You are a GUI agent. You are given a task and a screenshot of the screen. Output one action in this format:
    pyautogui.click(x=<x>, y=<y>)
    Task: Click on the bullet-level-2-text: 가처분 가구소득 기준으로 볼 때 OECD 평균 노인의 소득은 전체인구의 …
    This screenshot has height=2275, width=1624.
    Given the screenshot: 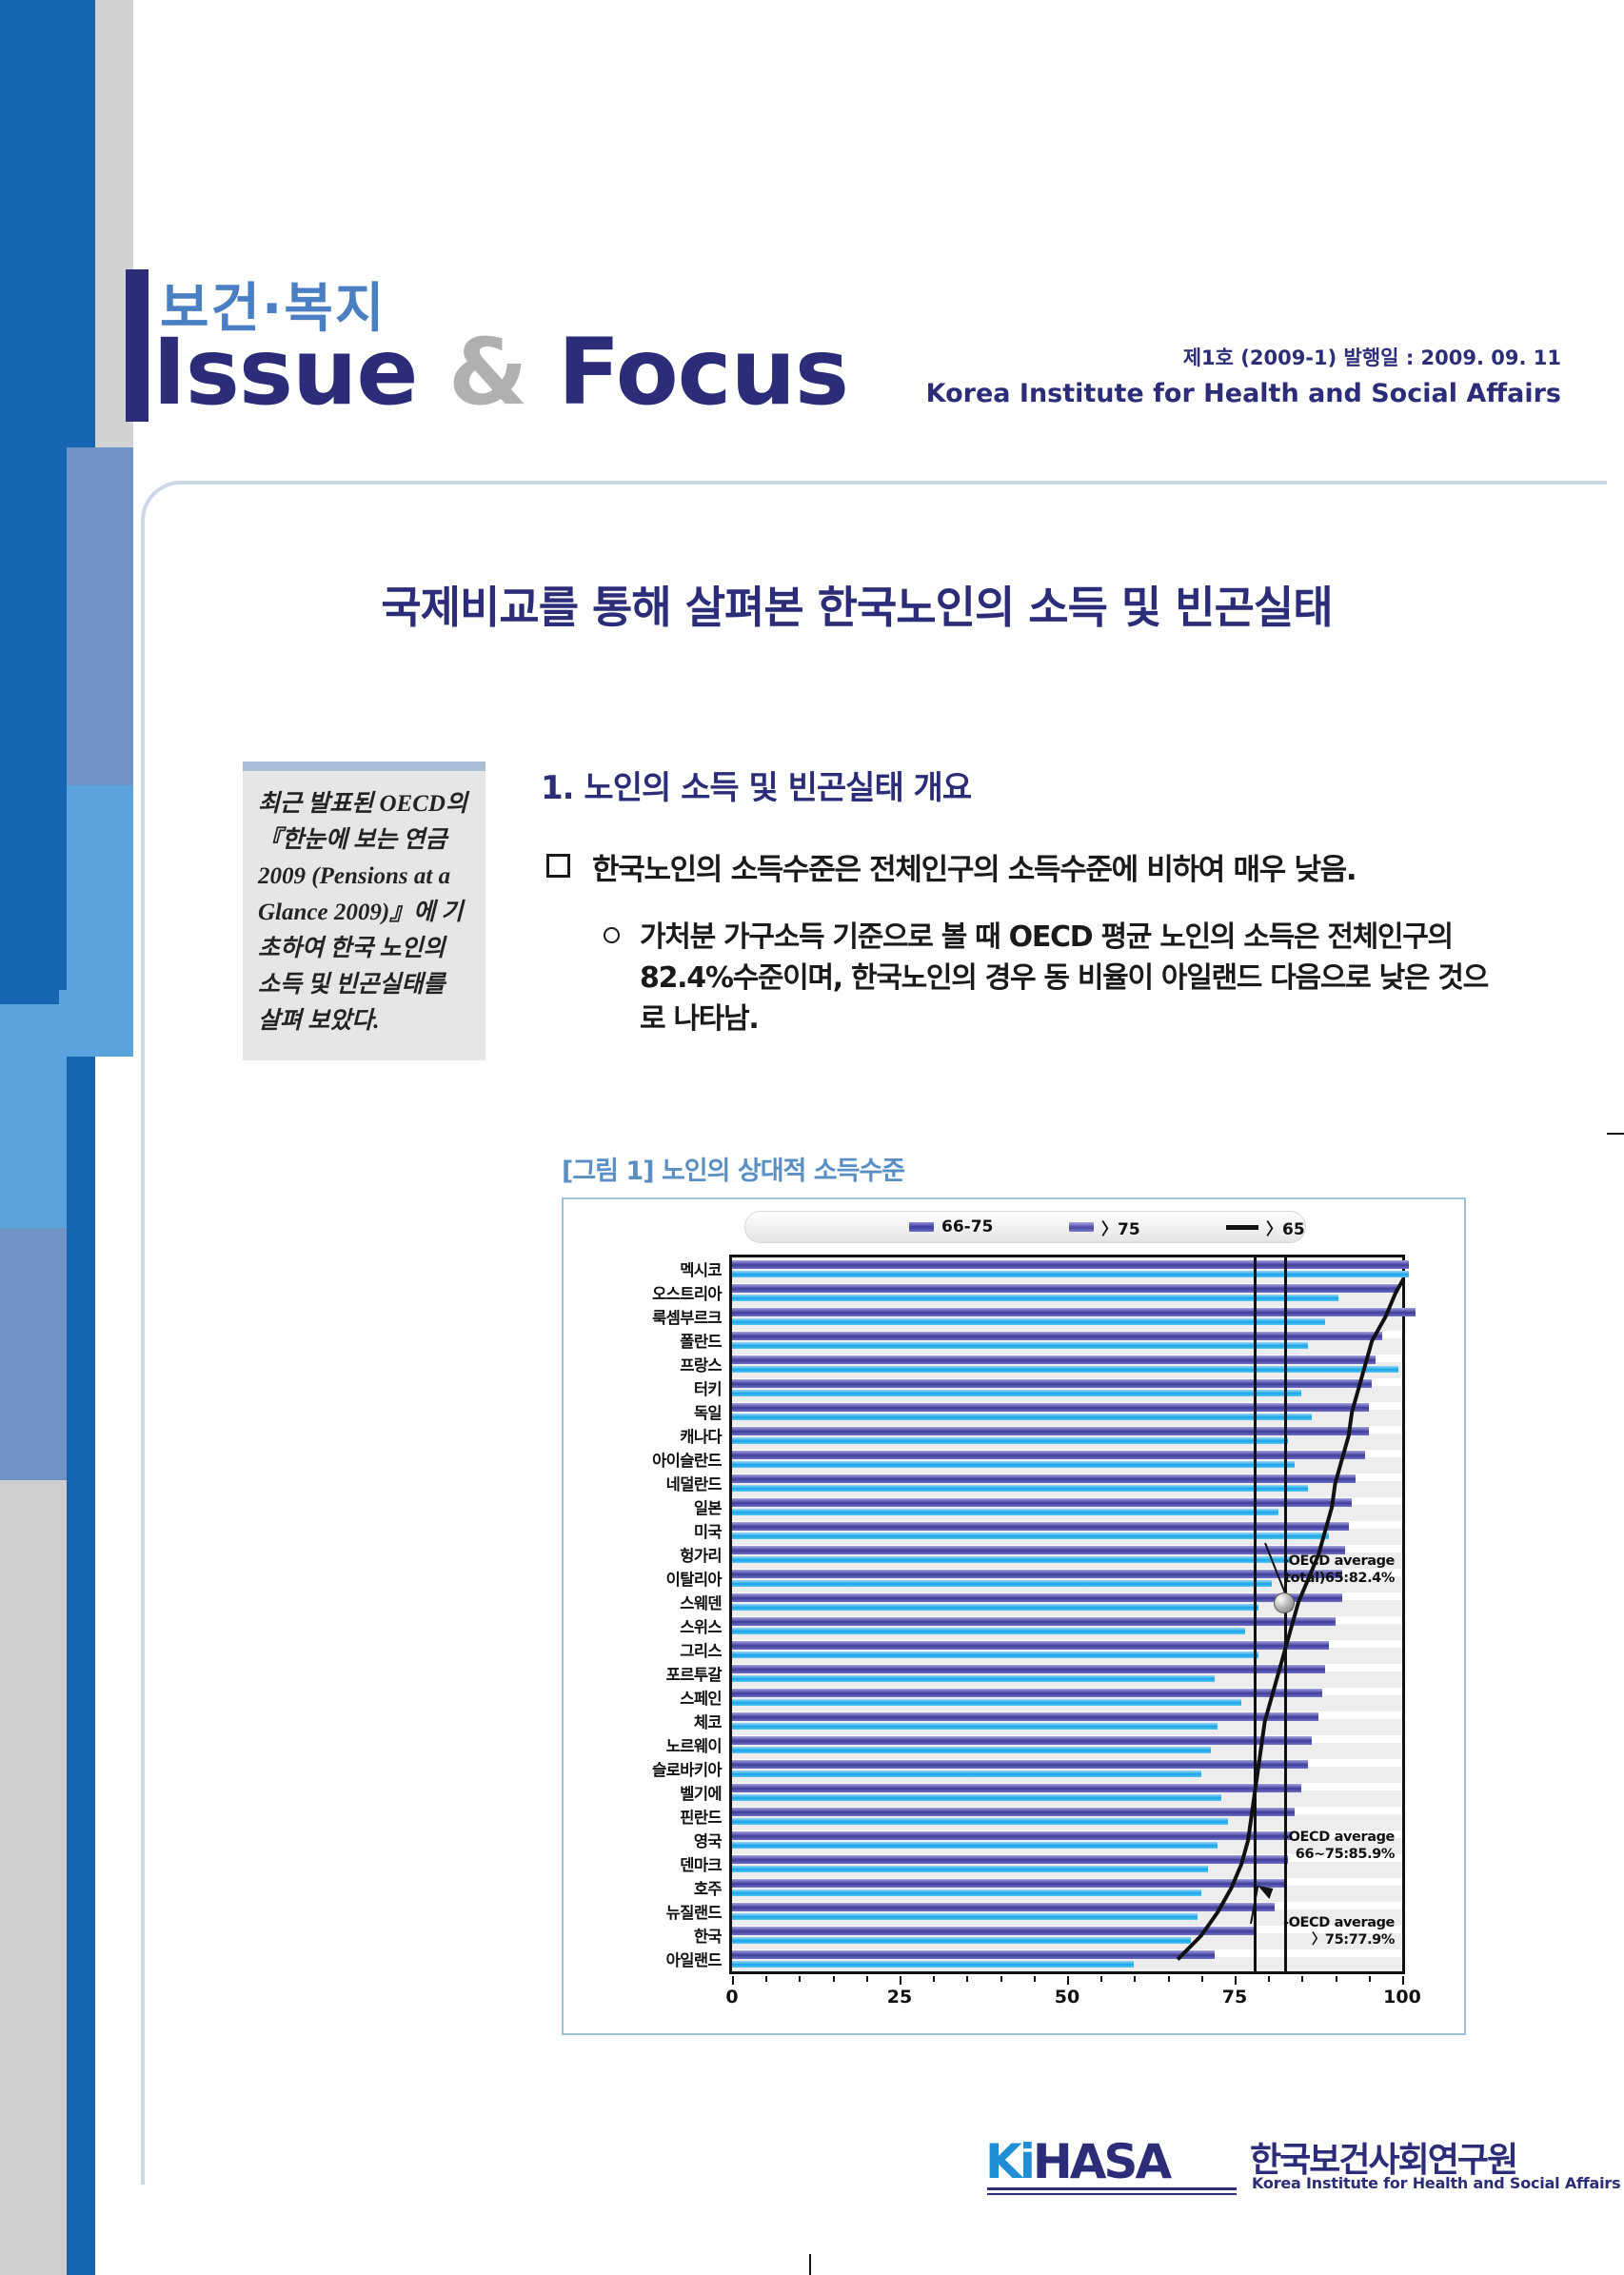 What is the action you would take?
    pyautogui.click(x=1064, y=978)
    